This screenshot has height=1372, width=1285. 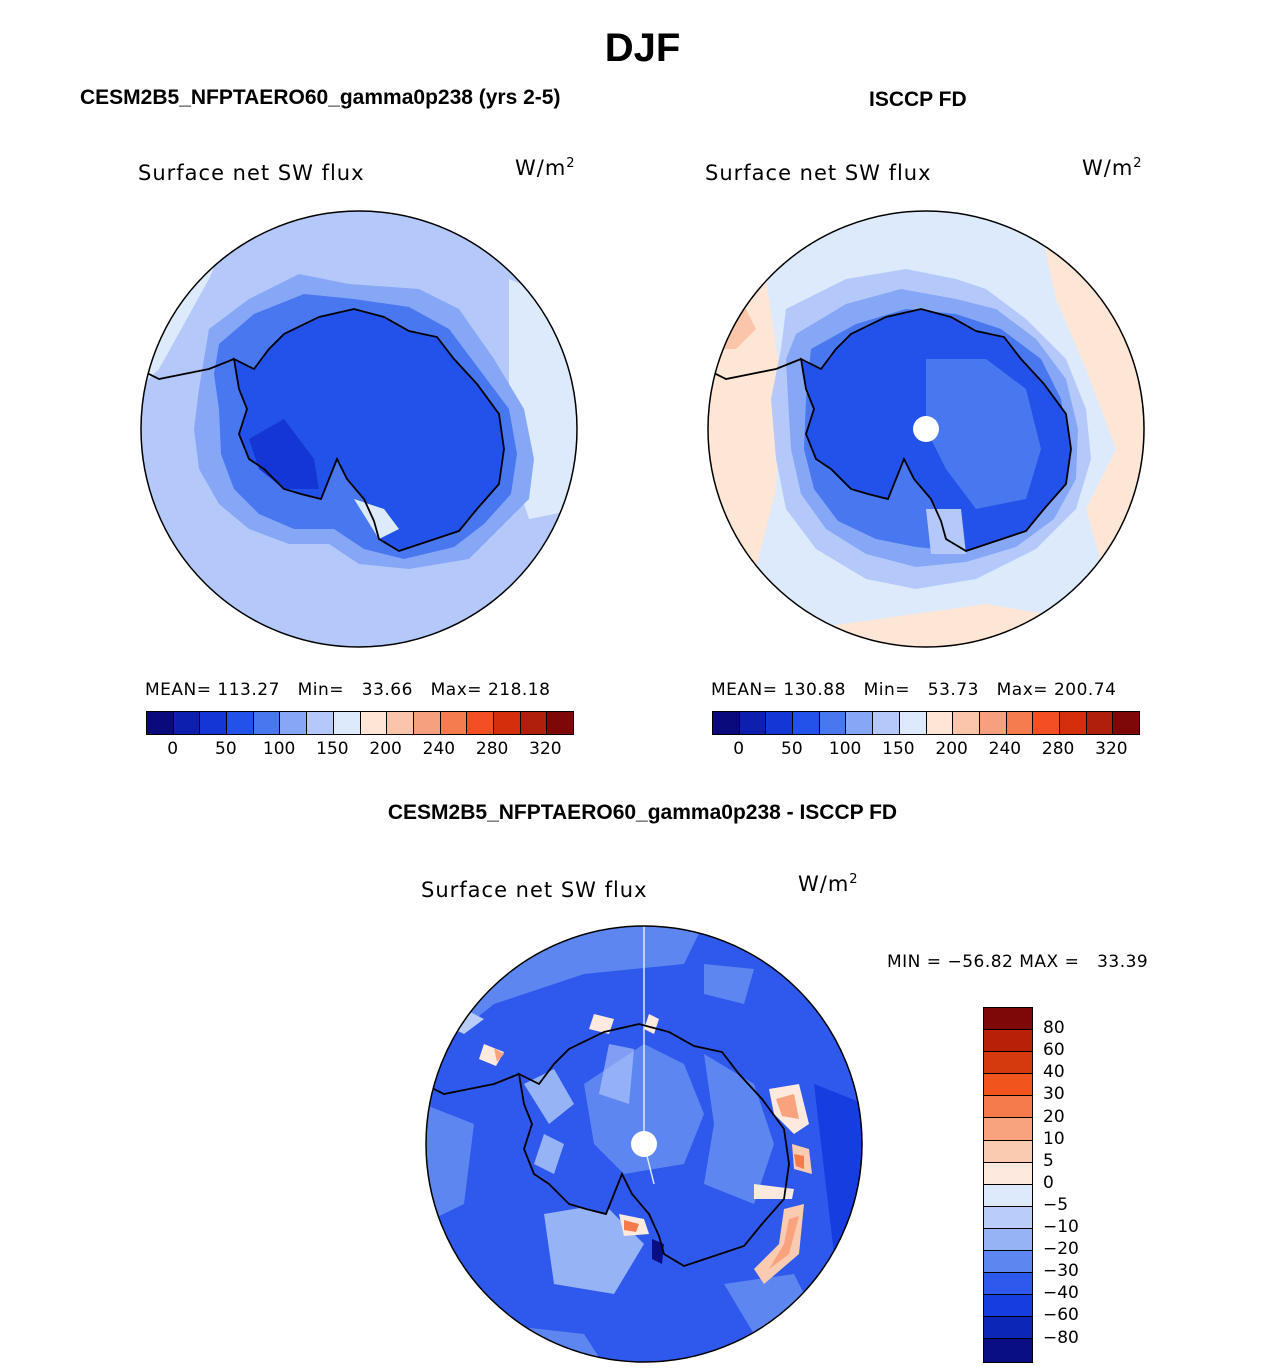 What do you see at coordinates (1061, 1227) in the screenshot?
I see `diff-colorbar-tick-label: −10` at bounding box center [1061, 1227].